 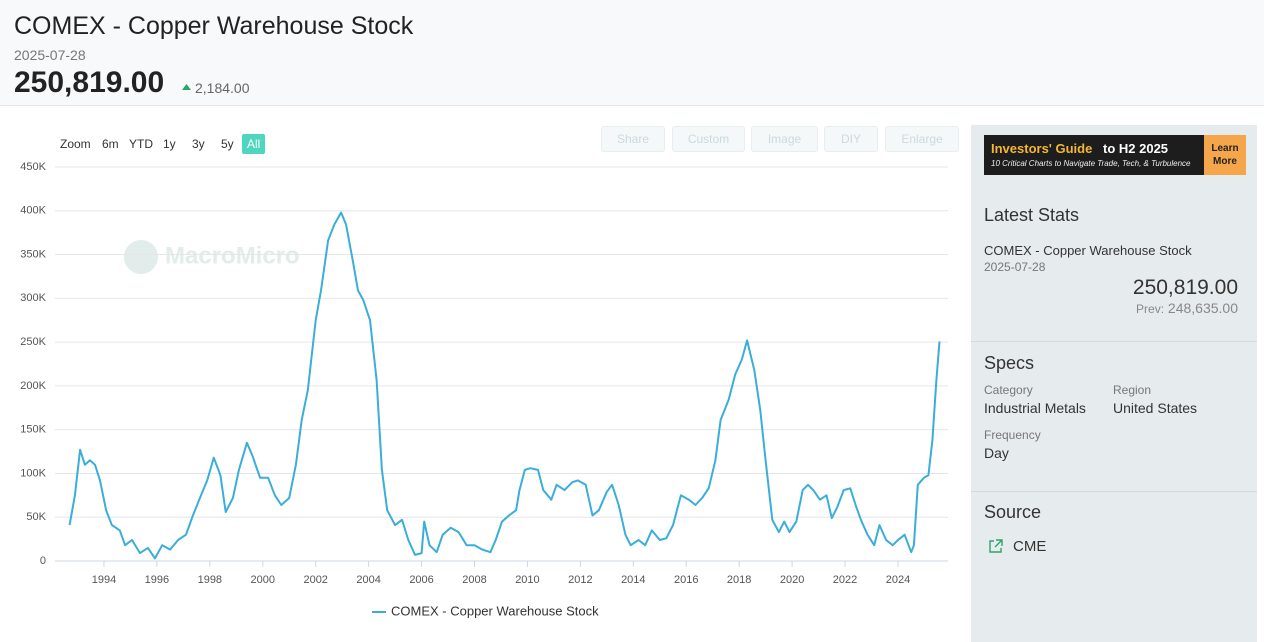 What do you see at coordinates (33, 430) in the screenshot?
I see `y-tick-label: 150K` at bounding box center [33, 430].